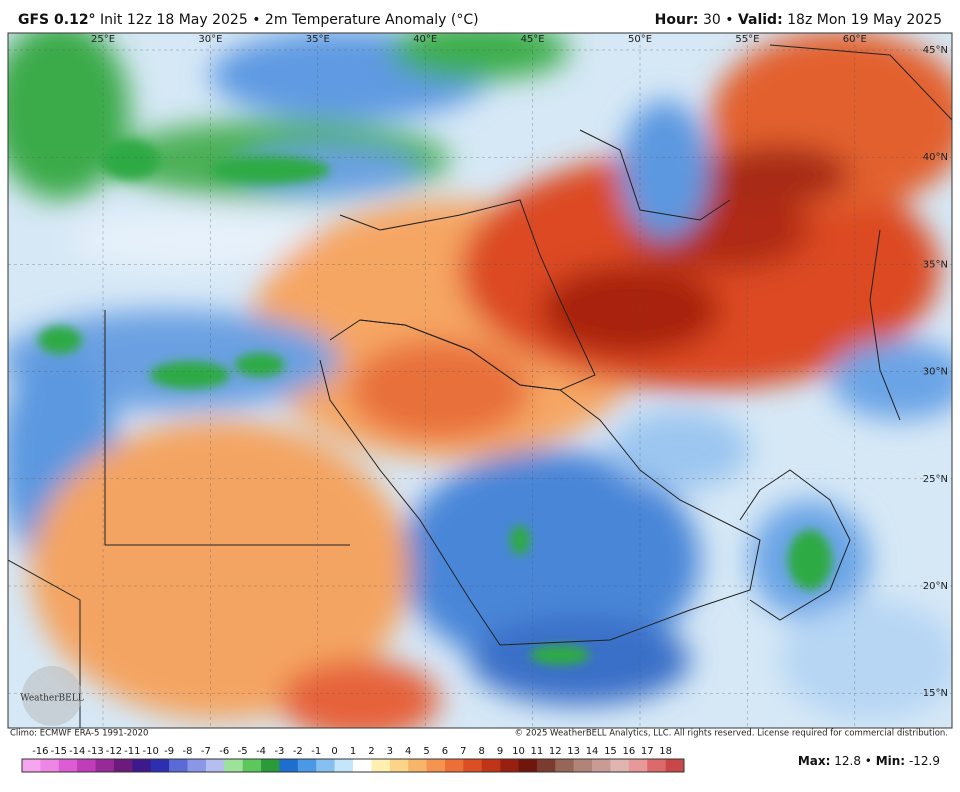 The height and width of the screenshot is (792, 960). Describe the element at coordinates (869, 761) in the screenshot. I see `stats: Max: 12.8 • Min: -12.9` at that location.